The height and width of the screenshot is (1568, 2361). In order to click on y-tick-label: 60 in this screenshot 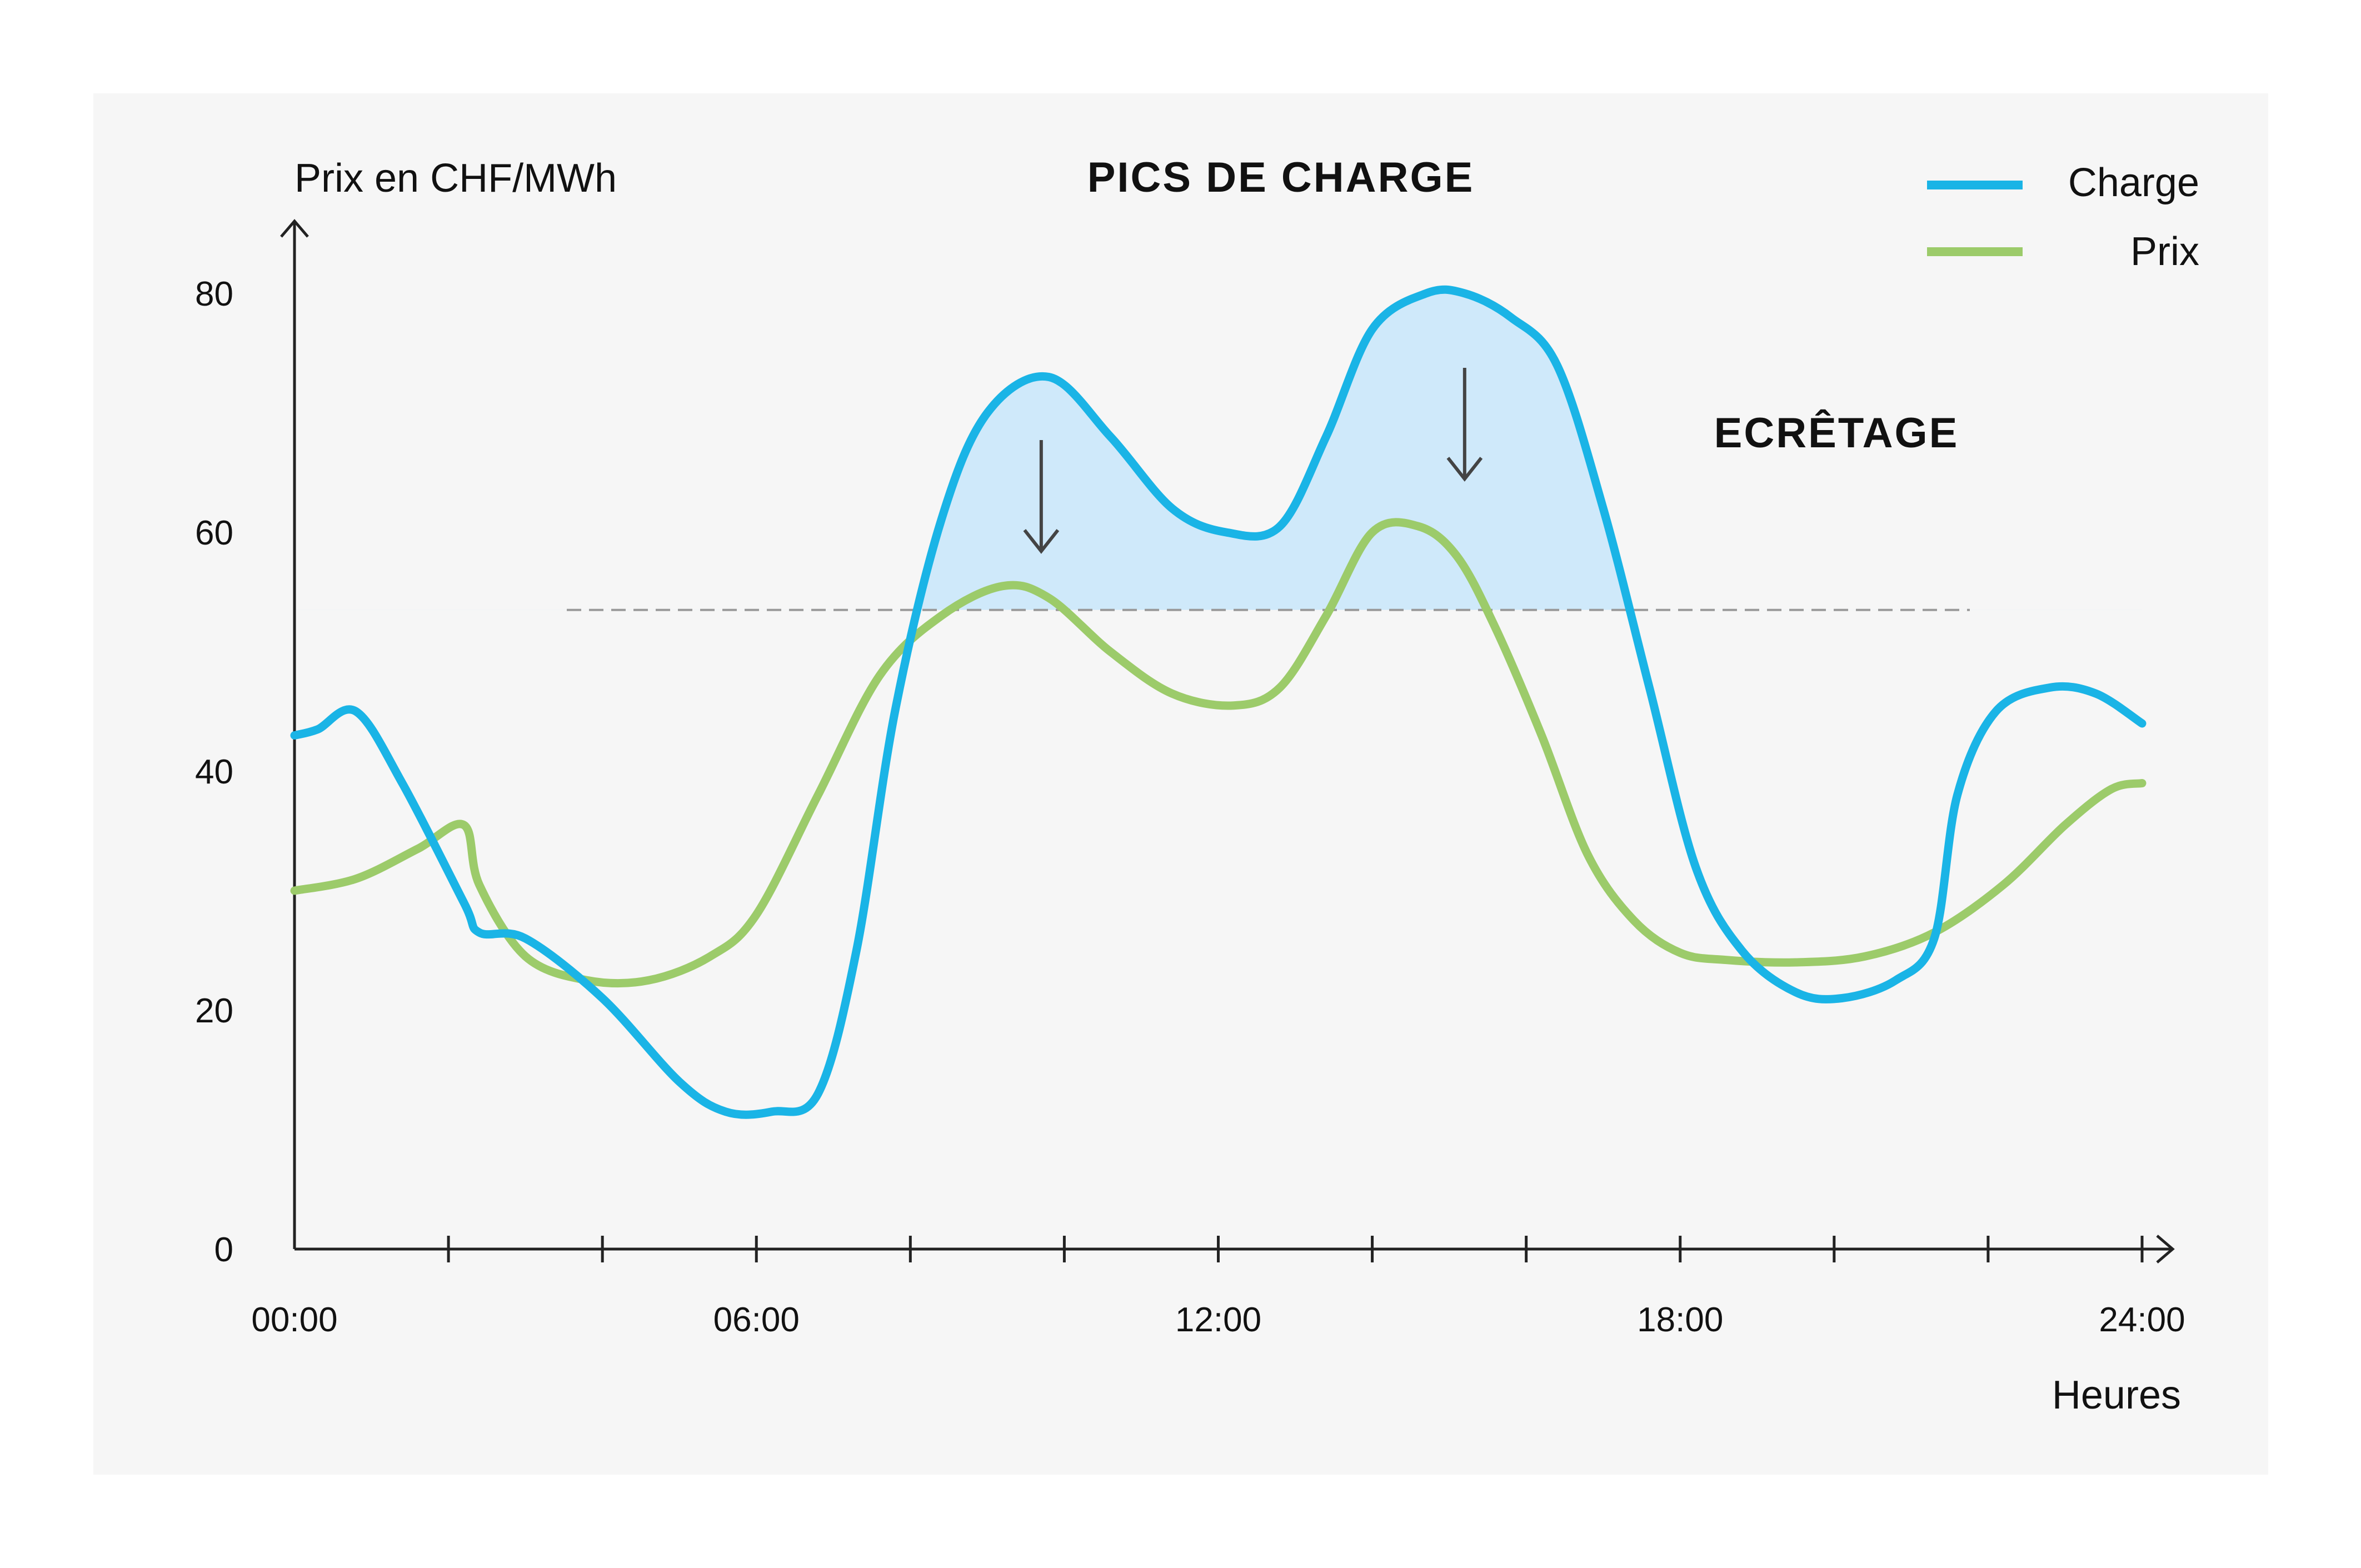, I will do `click(214, 533)`.